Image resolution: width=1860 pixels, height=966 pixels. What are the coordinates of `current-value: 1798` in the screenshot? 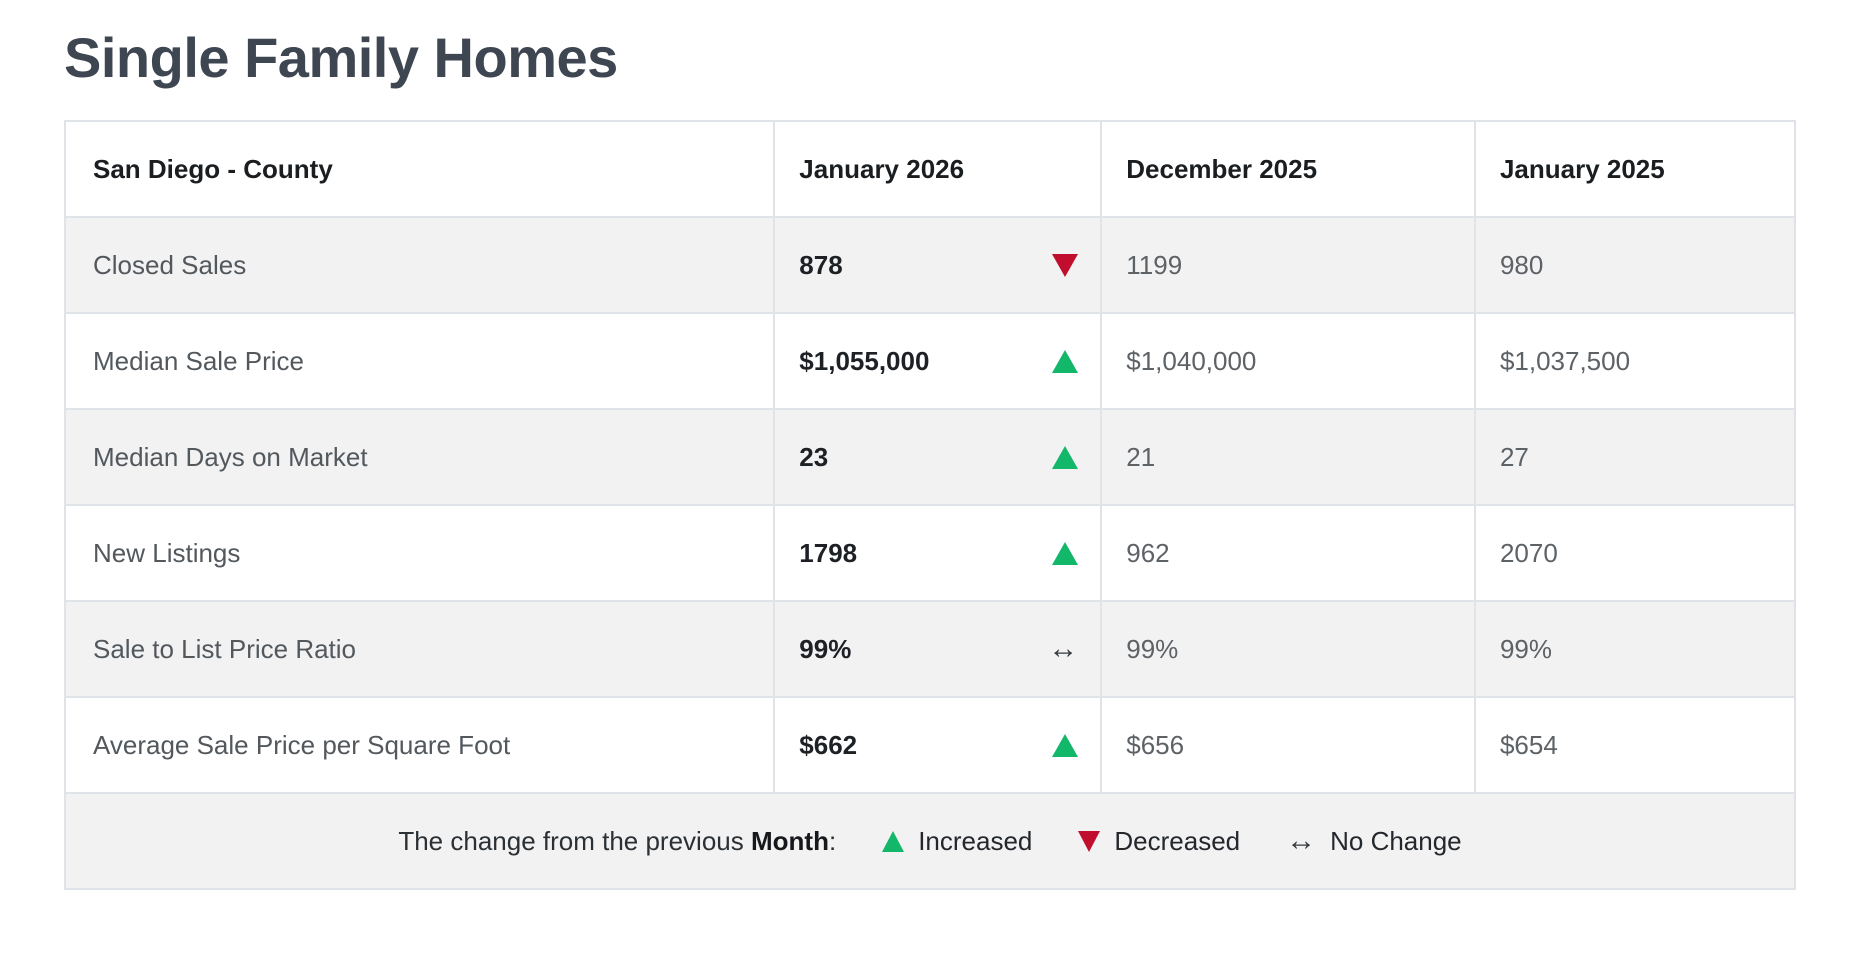 It's located at (828, 552).